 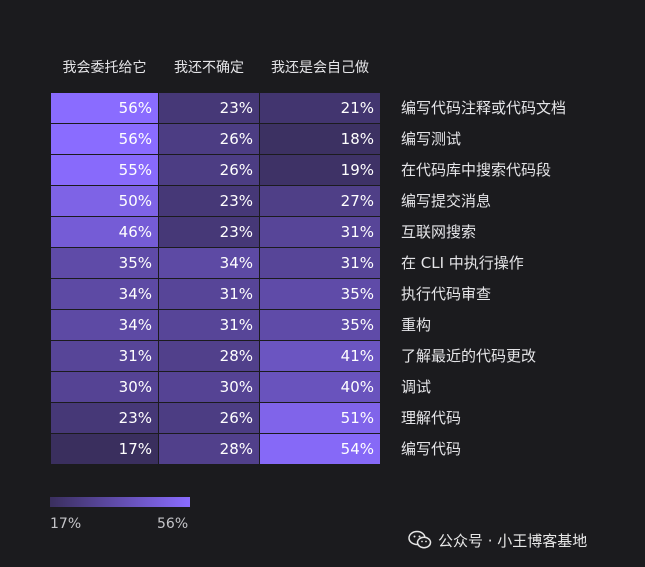 I want to click on heatmap-cell: 46%, so click(x=104, y=232).